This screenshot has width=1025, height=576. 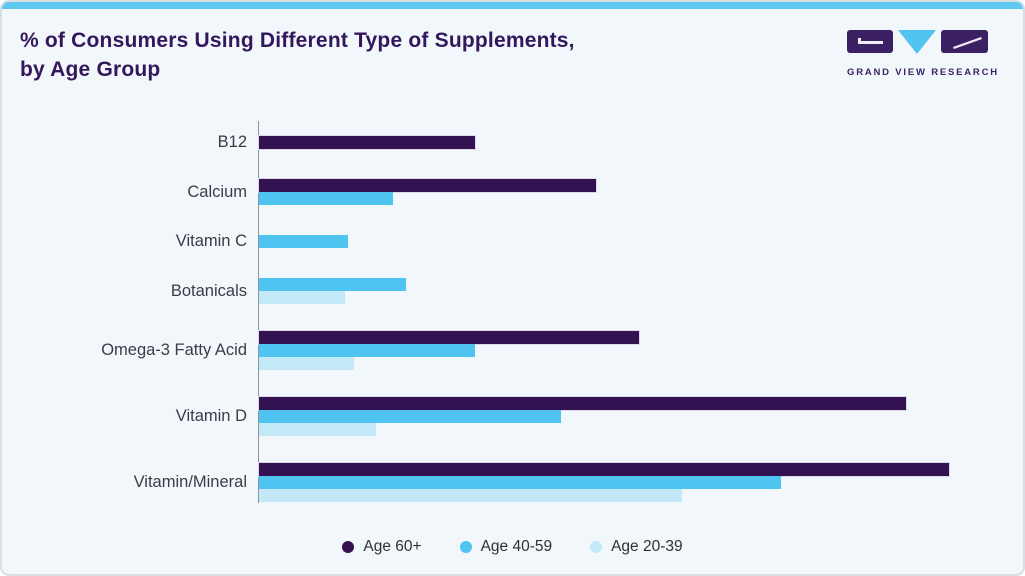 What do you see at coordinates (512, 5) in the screenshot?
I see `top-accent-bar` at bounding box center [512, 5].